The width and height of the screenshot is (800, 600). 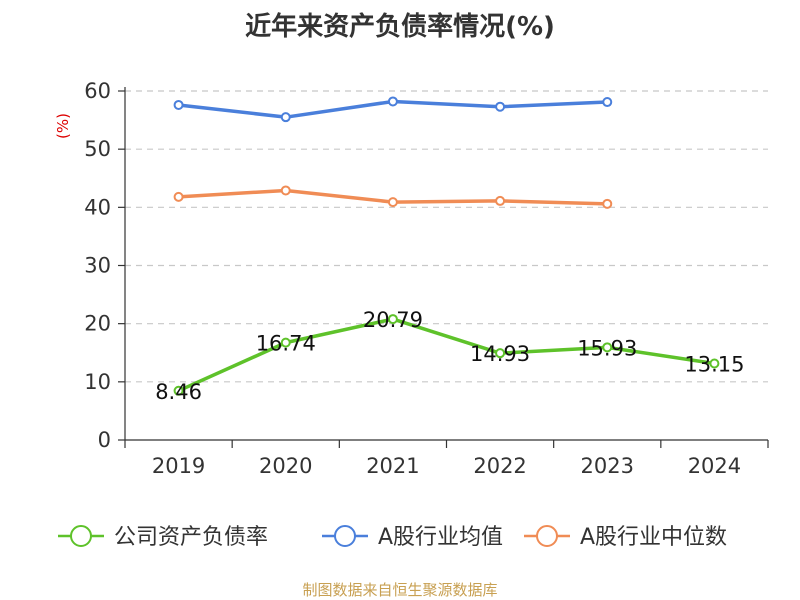 I want to click on data-source-note: 制图数据来自恒生聚源数据库, so click(x=400, y=590).